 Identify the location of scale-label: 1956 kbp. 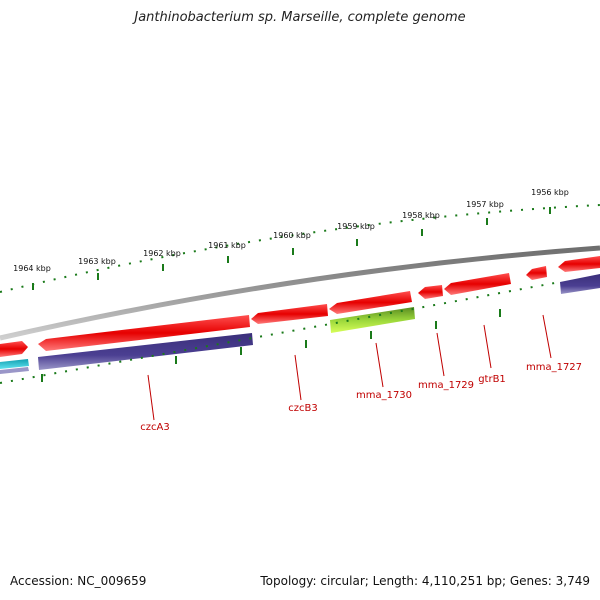
(550, 192).